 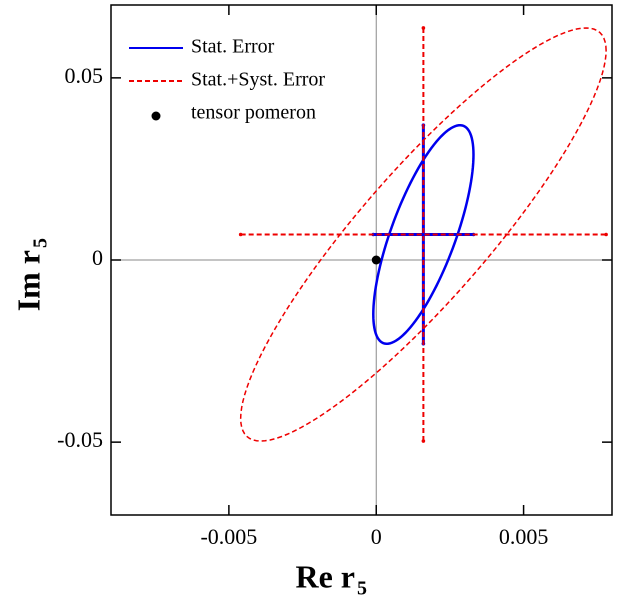 What do you see at coordinates (325, 576) in the screenshot?
I see `x-axis-label-text: Re r` at bounding box center [325, 576].